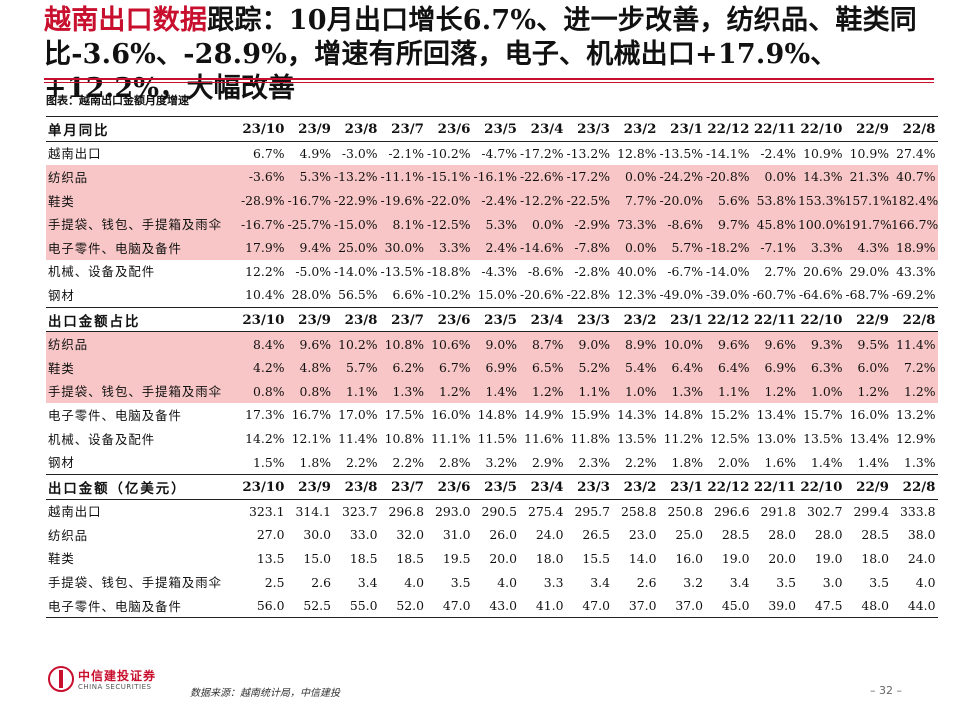  What do you see at coordinates (588, 343) in the screenshot?
I see `table-cell: 9.0%` at bounding box center [588, 343].